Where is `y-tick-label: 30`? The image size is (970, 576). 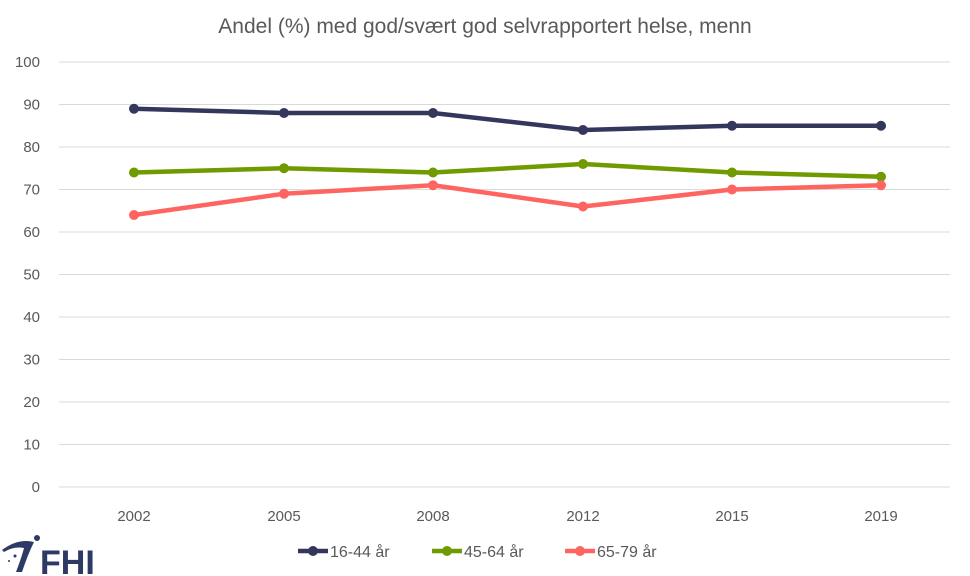 y-tick-label: 30 is located at coordinates (31, 360).